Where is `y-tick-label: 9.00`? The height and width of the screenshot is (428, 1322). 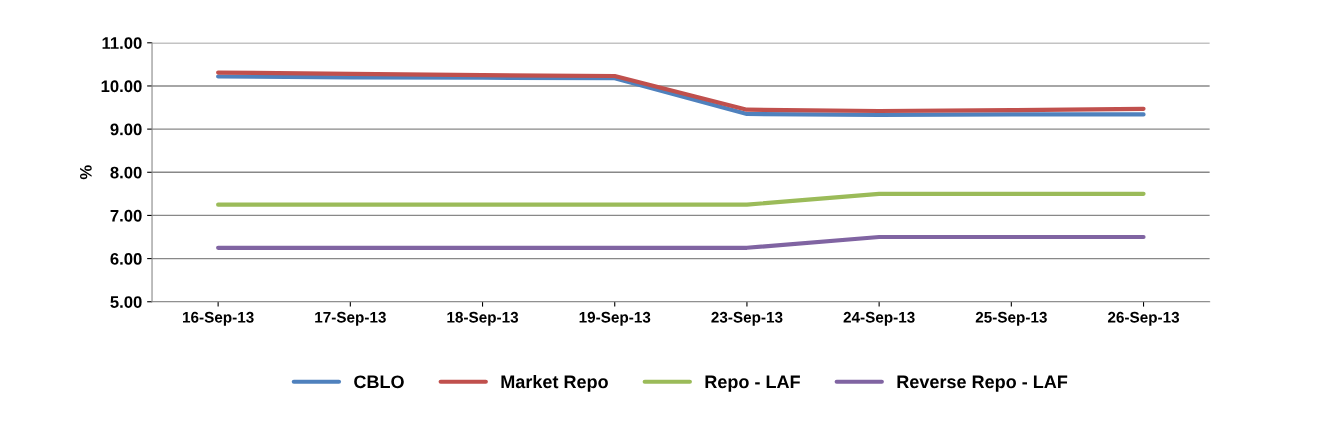
y-tick-label: 9.00 is located at coordinates (126, 129).